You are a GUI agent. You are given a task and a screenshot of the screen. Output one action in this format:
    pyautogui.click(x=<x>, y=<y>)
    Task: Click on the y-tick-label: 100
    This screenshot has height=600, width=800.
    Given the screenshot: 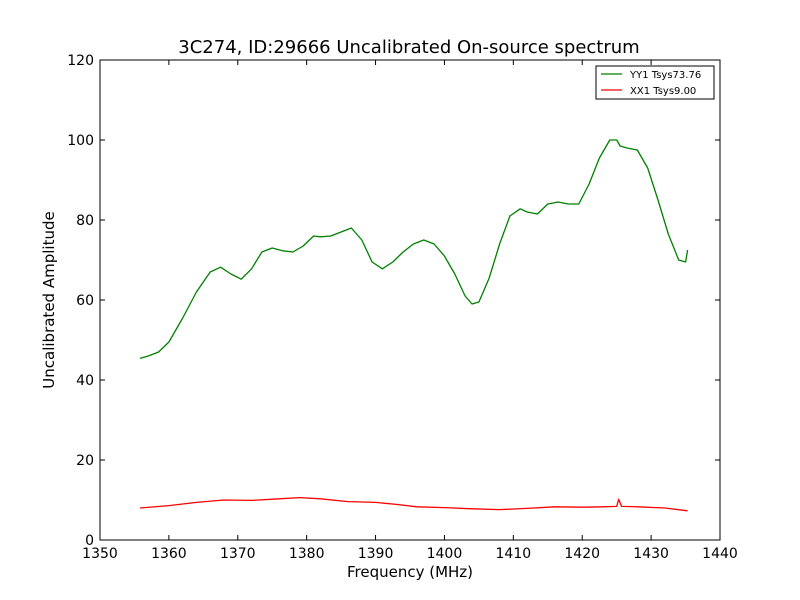 What is the action you would take?
    pyautogui.click(x=80, y=141)
    